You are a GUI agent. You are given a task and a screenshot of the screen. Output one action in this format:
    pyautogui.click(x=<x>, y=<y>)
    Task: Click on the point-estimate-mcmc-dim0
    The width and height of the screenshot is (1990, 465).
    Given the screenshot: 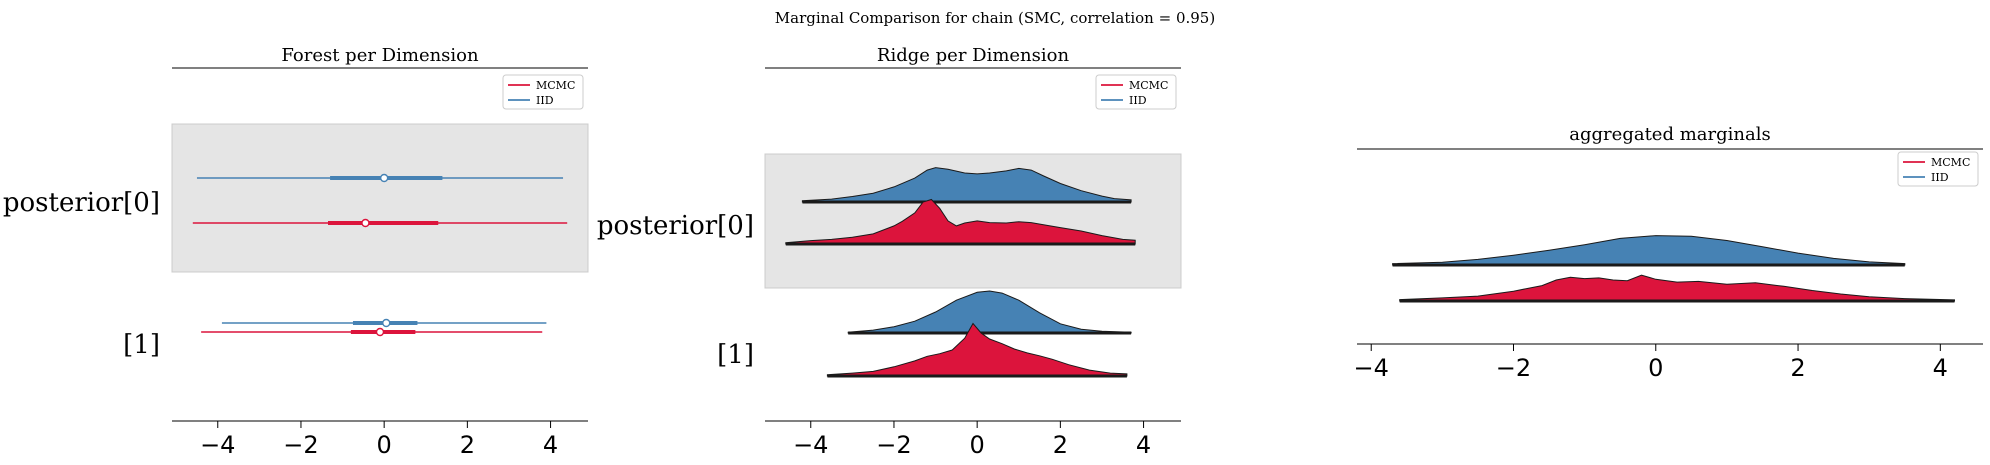 What is the action you would take?
    pyautogui.click(x=365, y=223)
    